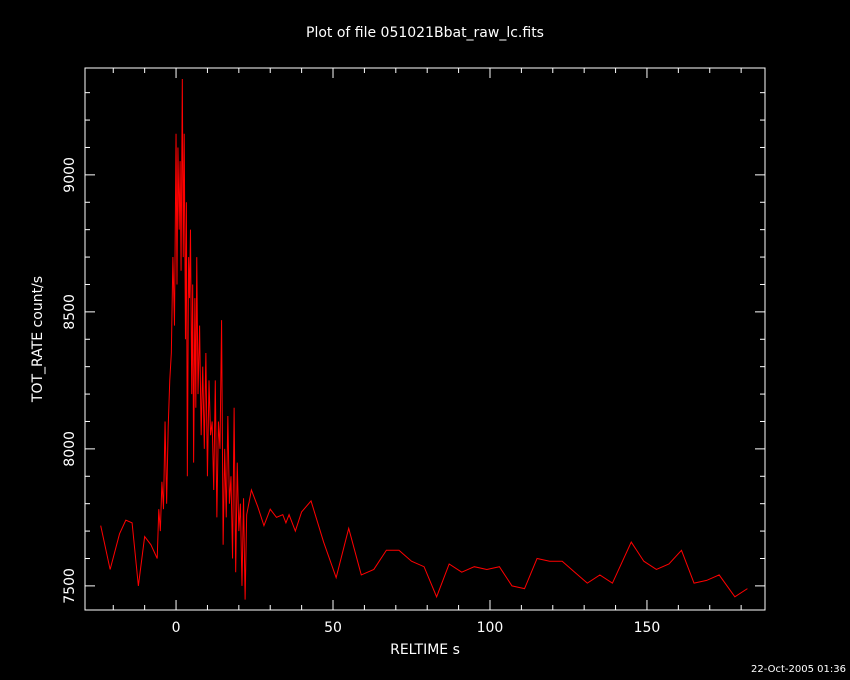 This screenshot has height=680, width=850. Describe the element at coordinates (425, 33) in the screenshot. I see `chart-title: Plot of file 051021Bbat_raw_lc.fits` at that location.